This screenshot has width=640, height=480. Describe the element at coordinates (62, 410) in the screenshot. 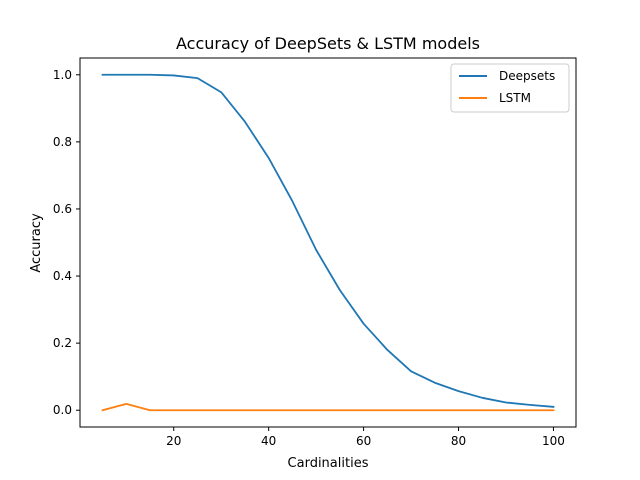

I see `y-tick-label: 0.0` at that location.